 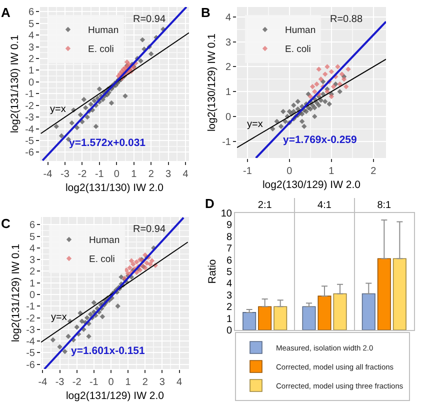 I want to click on series-label: y=1.769x-0.259, so click(x=320, y=140).